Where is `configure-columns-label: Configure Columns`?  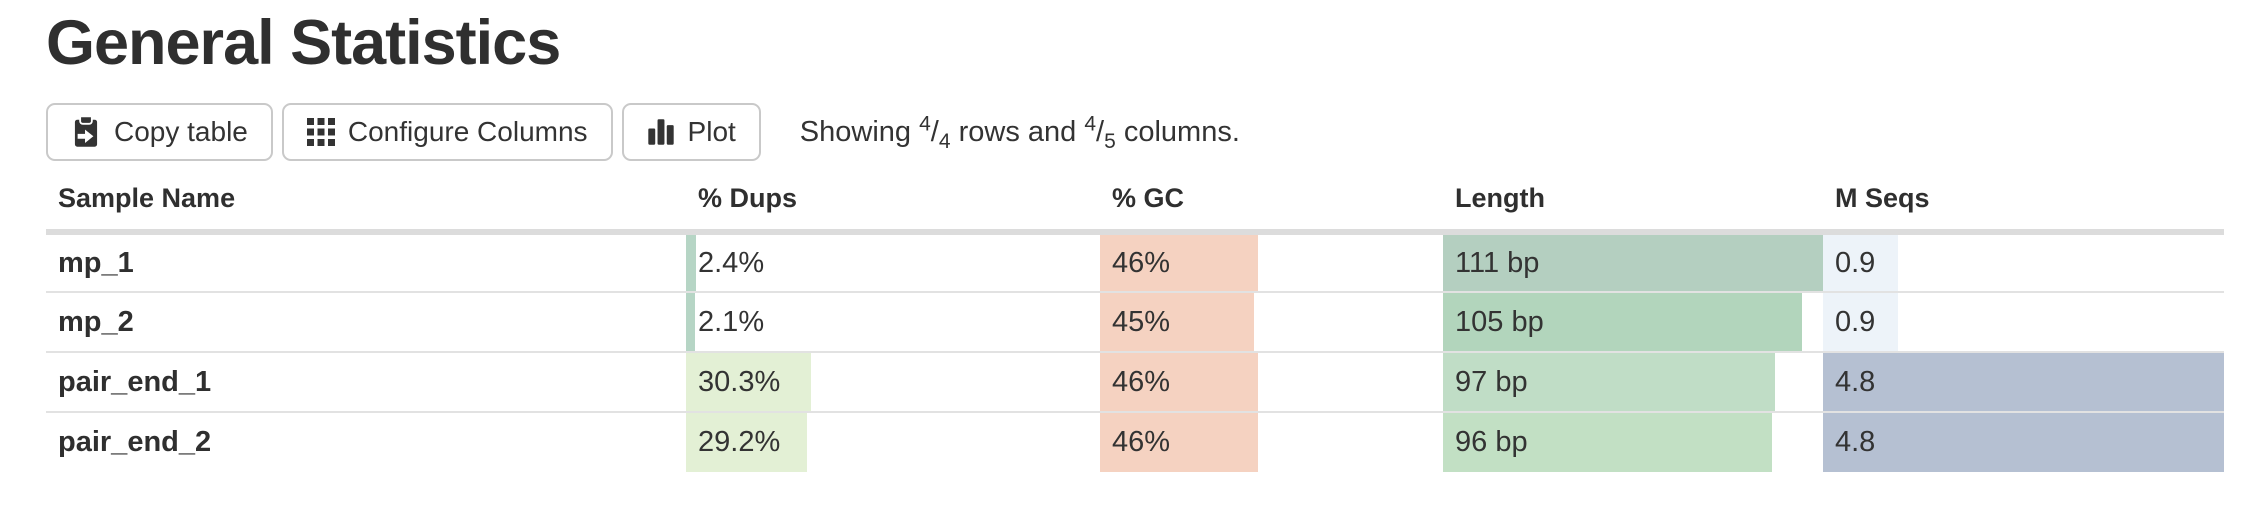
configure-columns-label: Configure Columns is located at coordinates (467, 131).